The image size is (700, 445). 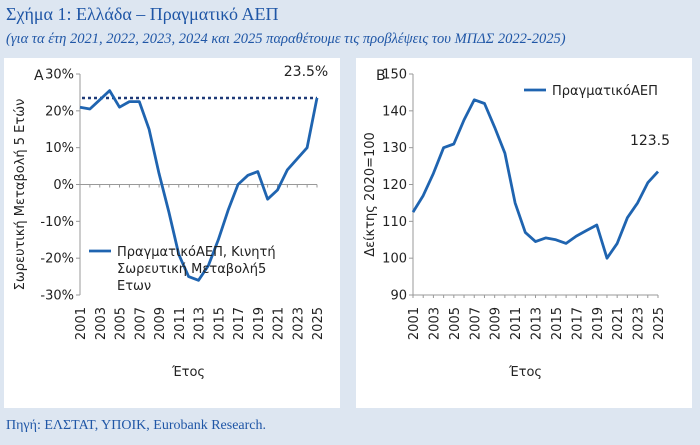 I want to click on panel-letter: A, so click(x=39, y=76).